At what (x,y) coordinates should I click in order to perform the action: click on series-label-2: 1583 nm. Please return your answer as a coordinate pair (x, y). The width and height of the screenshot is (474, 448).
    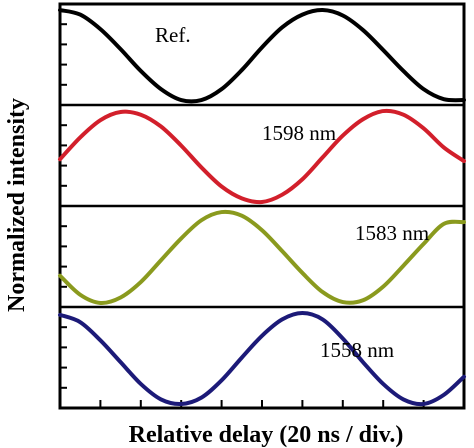
    Looking at the image, I should click on (392, 233).